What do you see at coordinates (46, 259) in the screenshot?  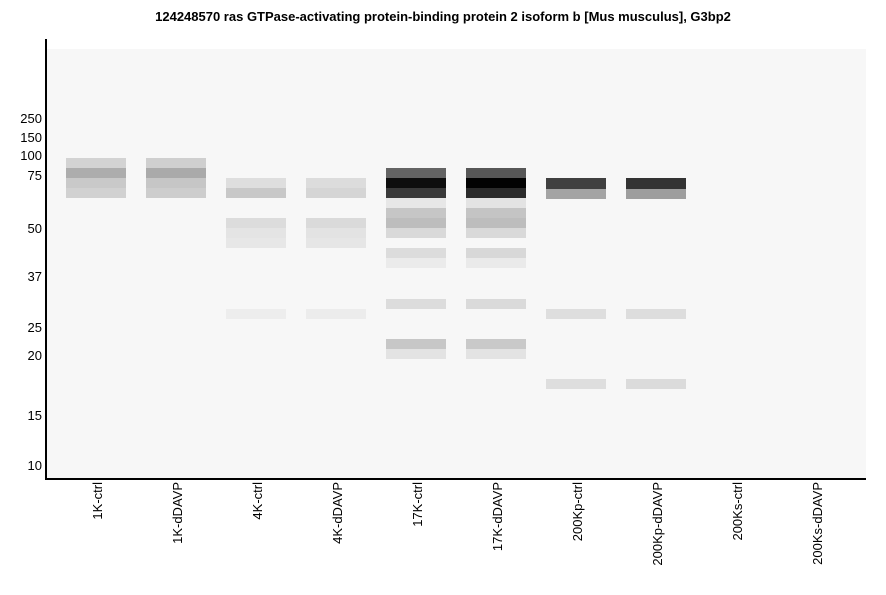 I see `y-axis-line` at bounding box center [46, 259].